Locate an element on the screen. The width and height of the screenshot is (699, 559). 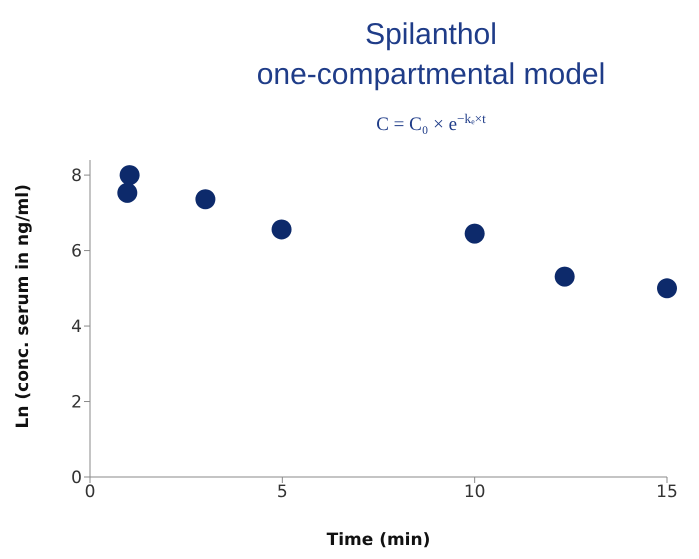
y-tick-label: 0 is located at coordinates (76, 478).